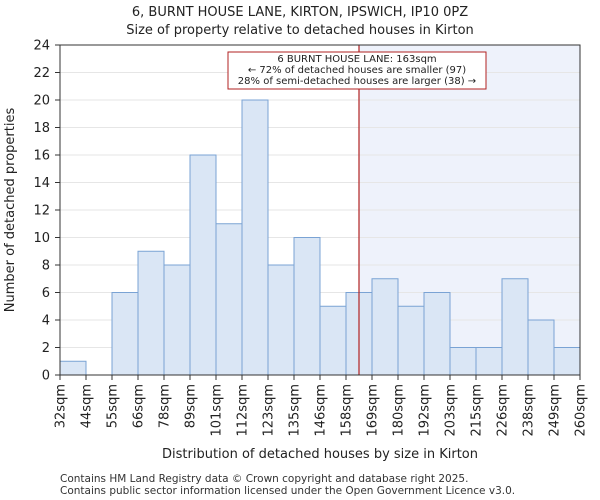  What do you see at coordinates (373, 410) in the screenshot?
I see `x-tick-label: 169sqm` at bounding box center [373, 410].